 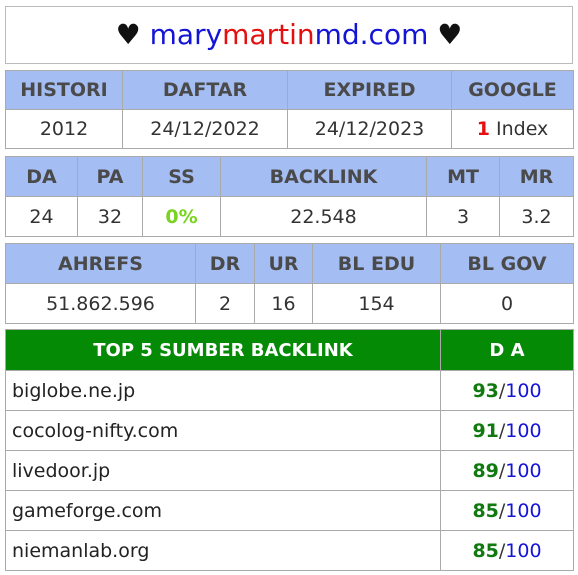 I want to click on source-da: 93/100, so click(x=507, y=390).